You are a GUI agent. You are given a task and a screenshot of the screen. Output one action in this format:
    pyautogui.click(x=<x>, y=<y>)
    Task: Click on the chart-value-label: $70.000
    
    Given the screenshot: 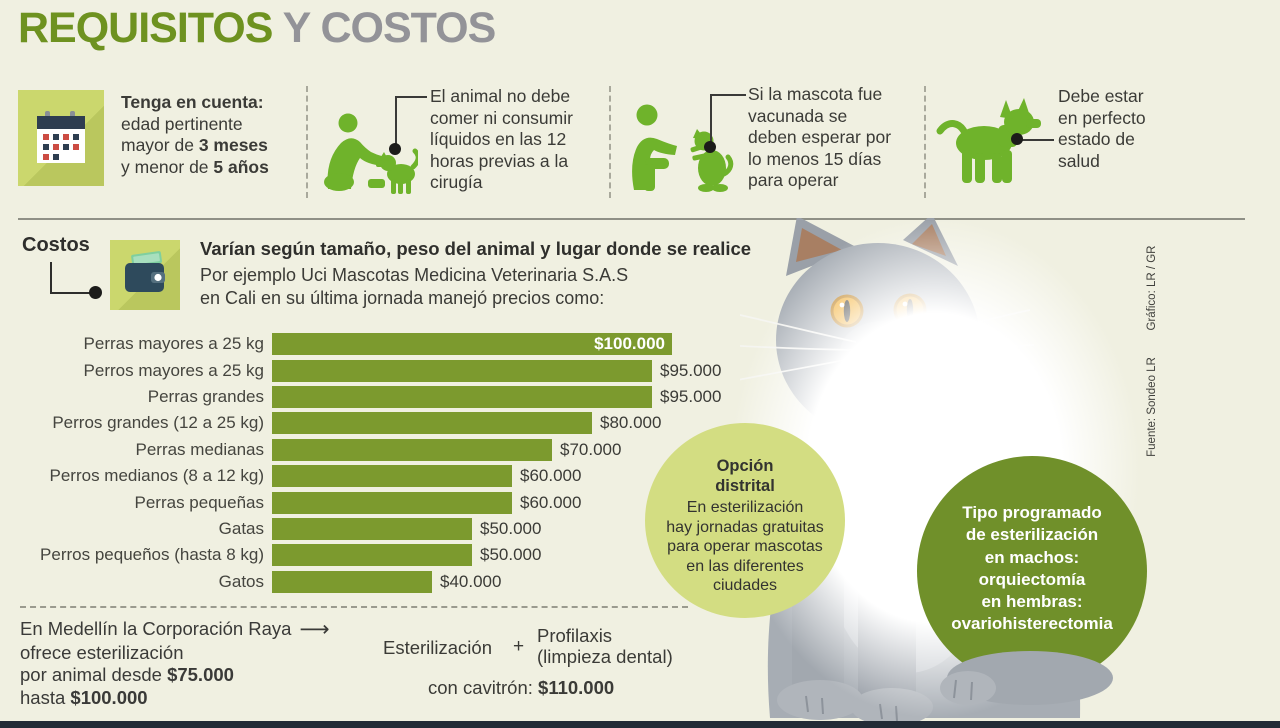 What is the action you would take?
    pyautogui.click(x=591, y=449)
    